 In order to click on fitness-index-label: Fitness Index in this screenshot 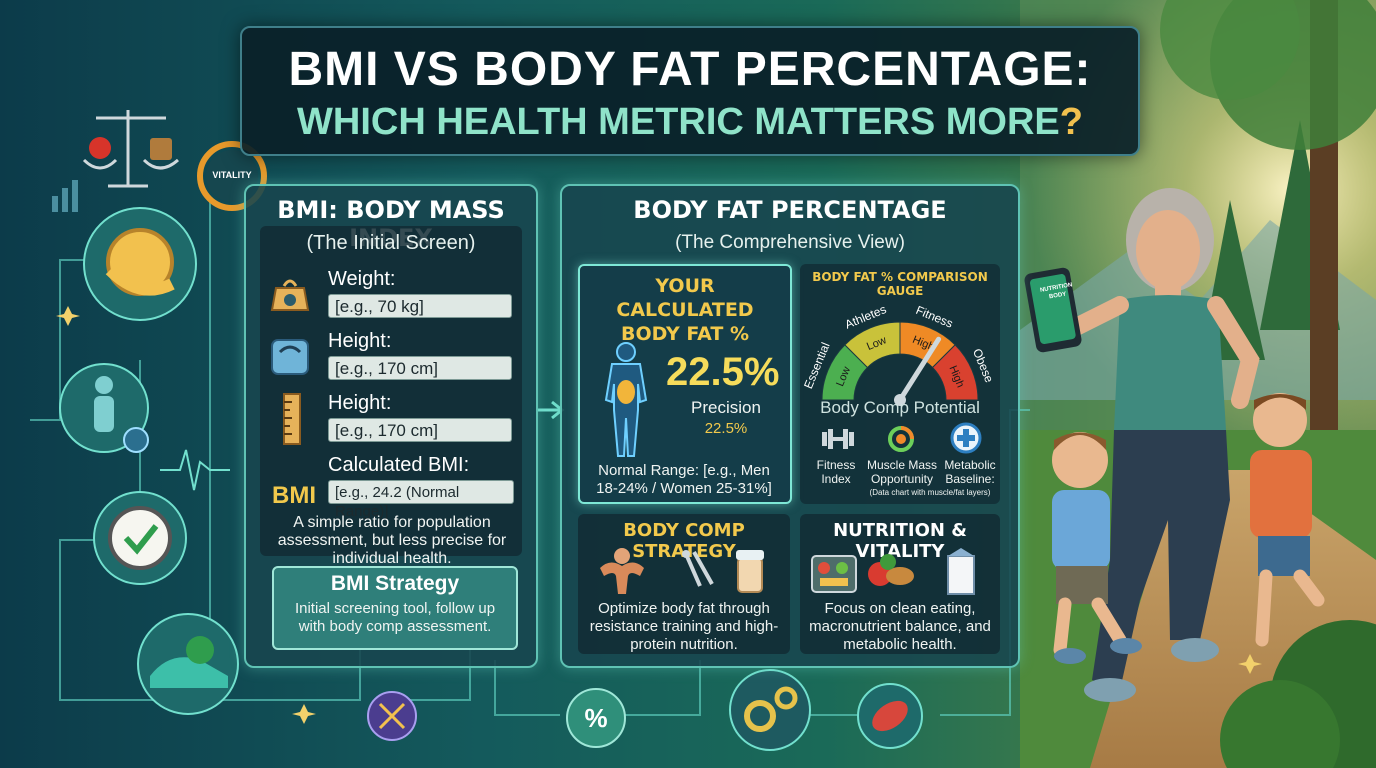, I will do `click(836, 472)`.